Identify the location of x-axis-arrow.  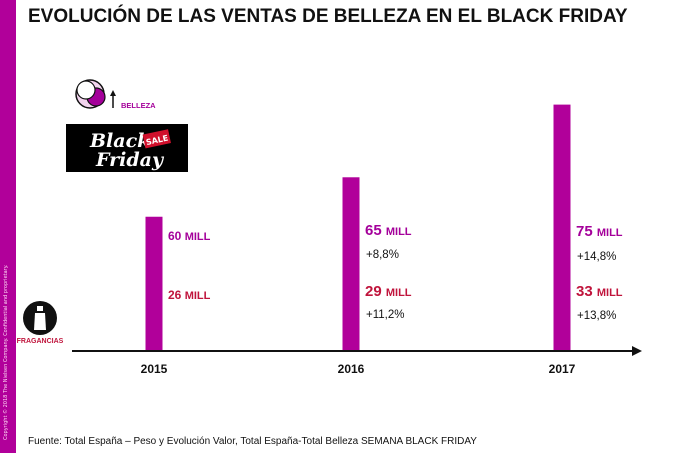
(637, 351).